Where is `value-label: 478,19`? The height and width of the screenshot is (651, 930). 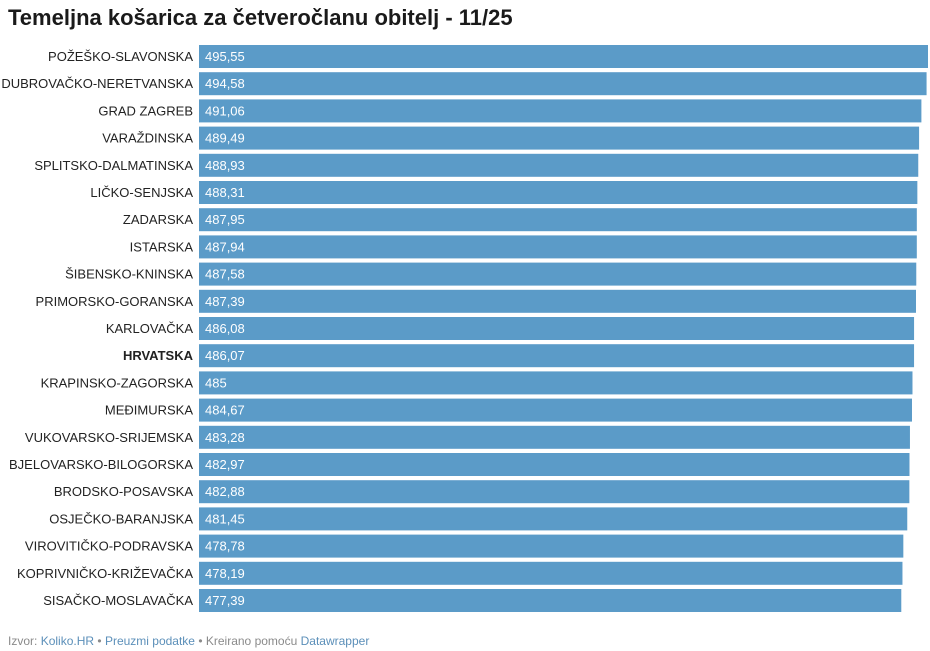 value-label: 478,19 is located at coordinates (225, 573).